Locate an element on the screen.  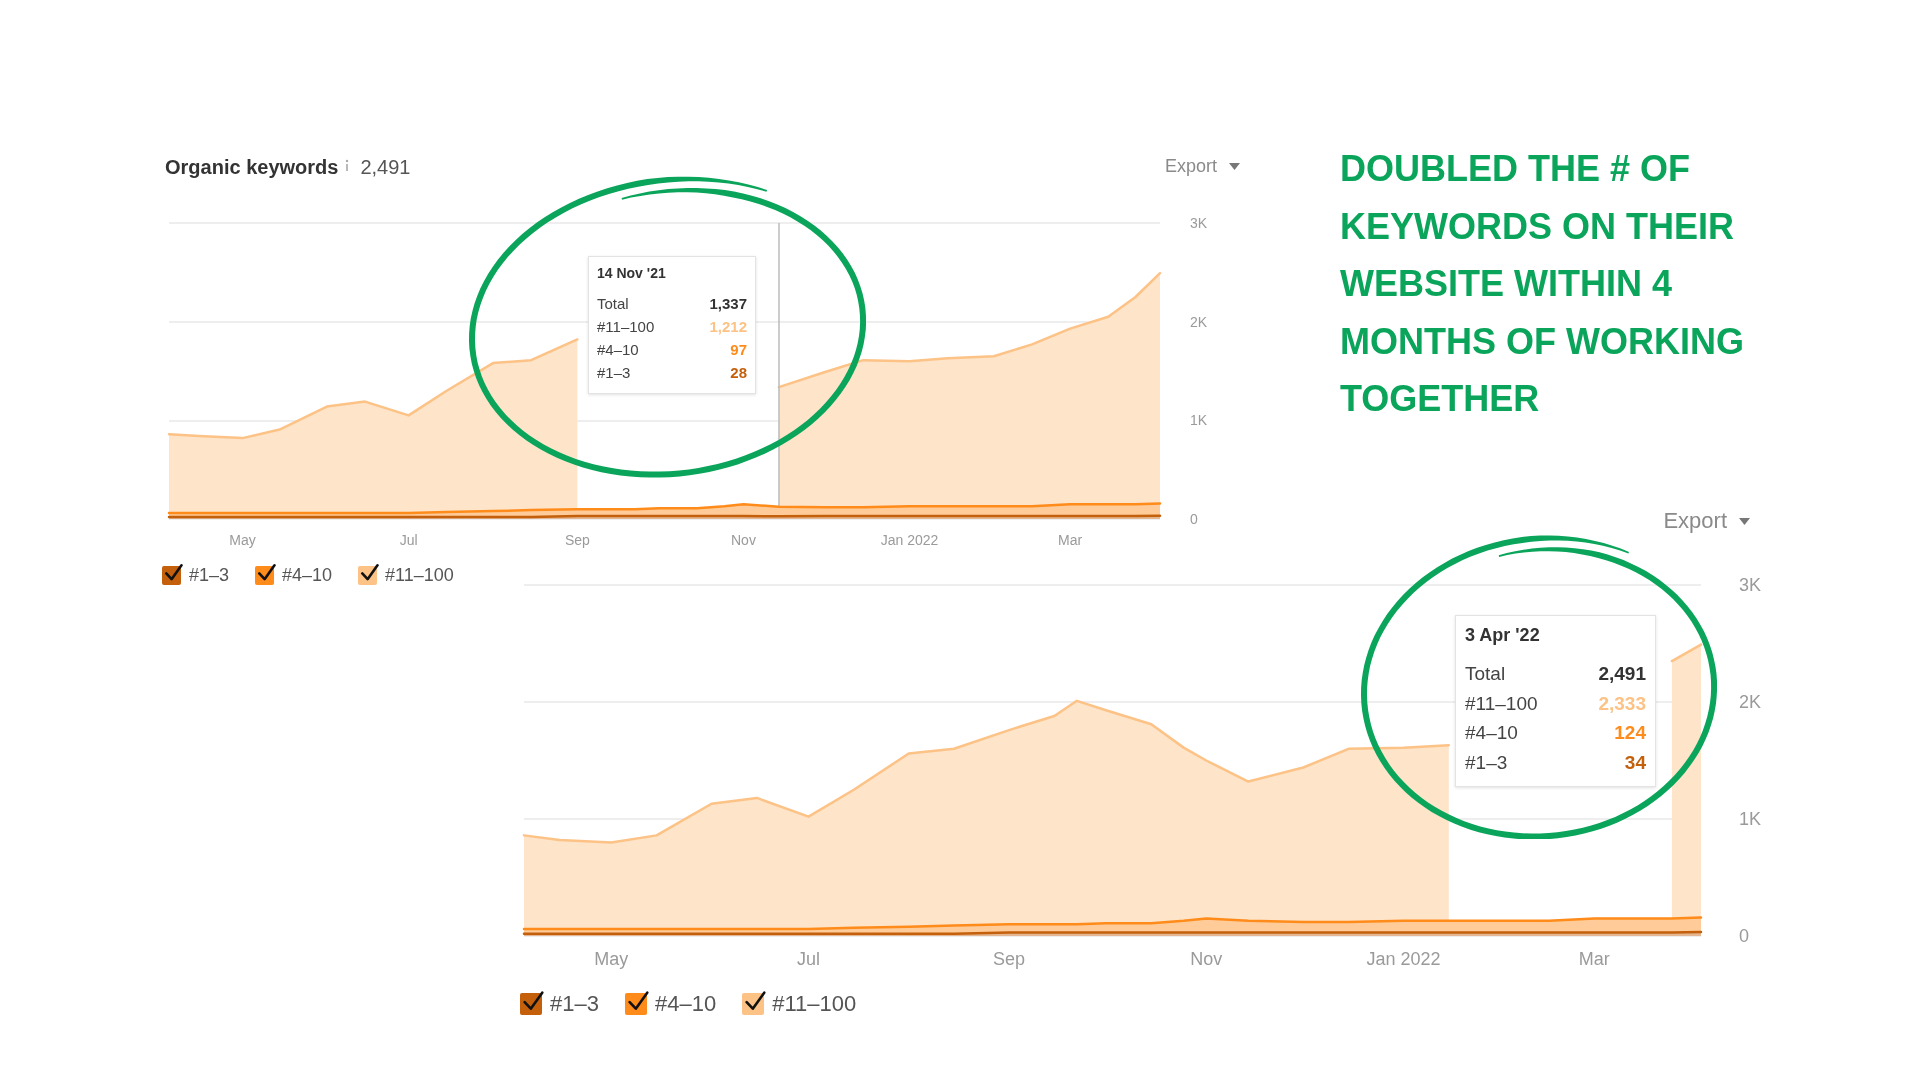
annotation: 34 is located at coordinates (1635, 762).